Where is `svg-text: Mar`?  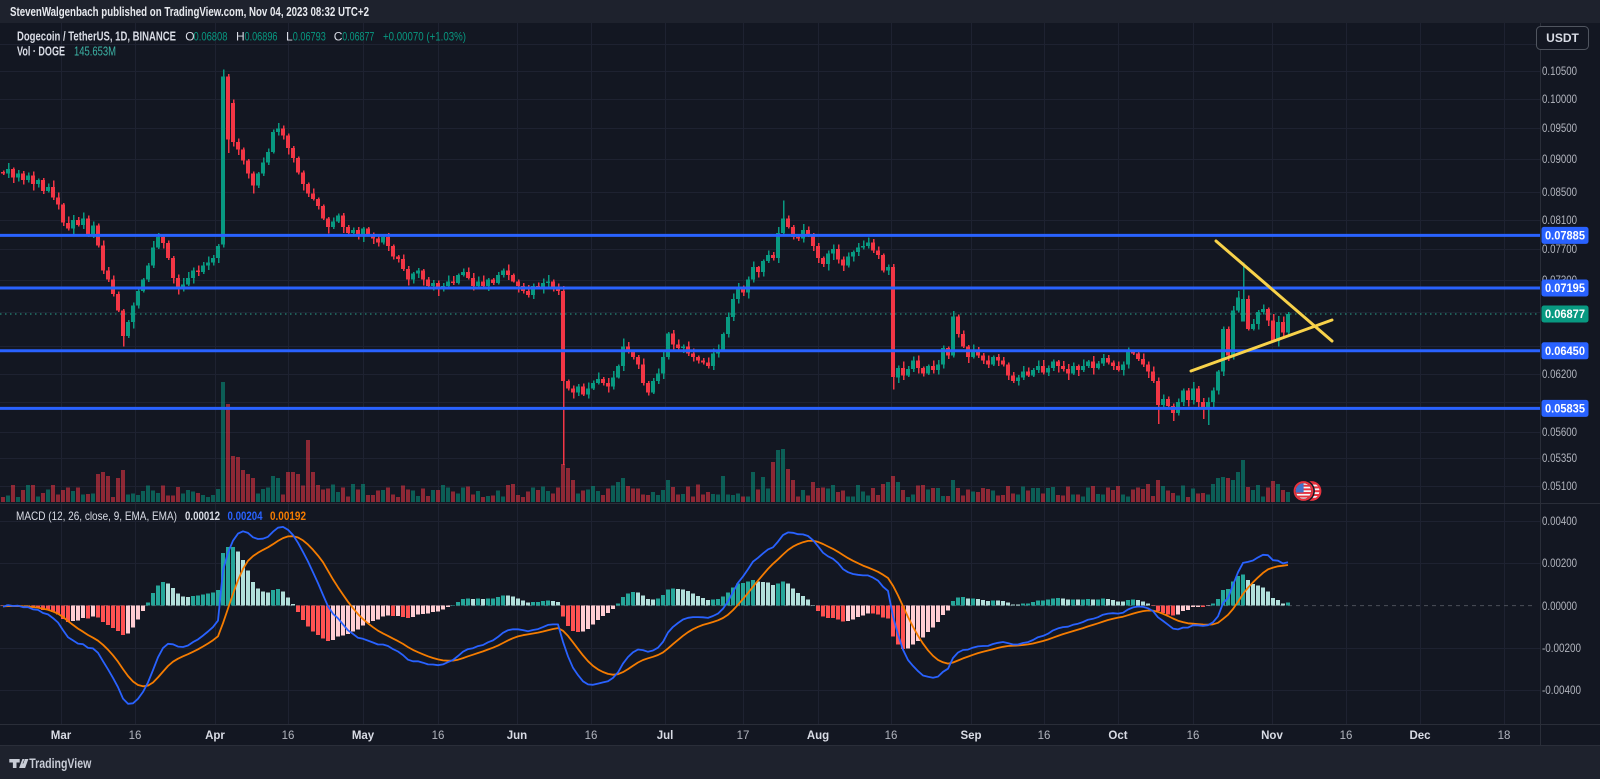
svg-text: Mar is located at coordinates (61, 736).